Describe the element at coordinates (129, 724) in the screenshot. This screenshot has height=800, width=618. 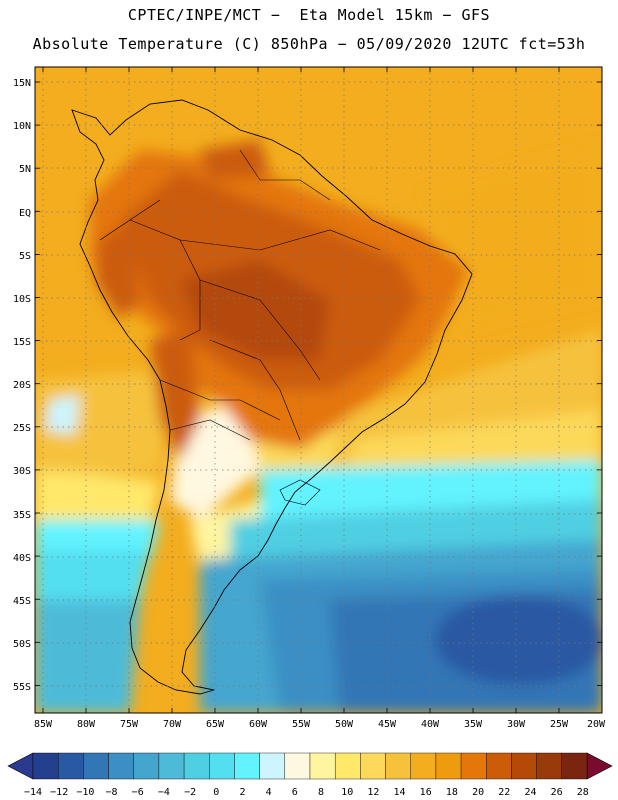
I see `lon-label: 75W` at that location.